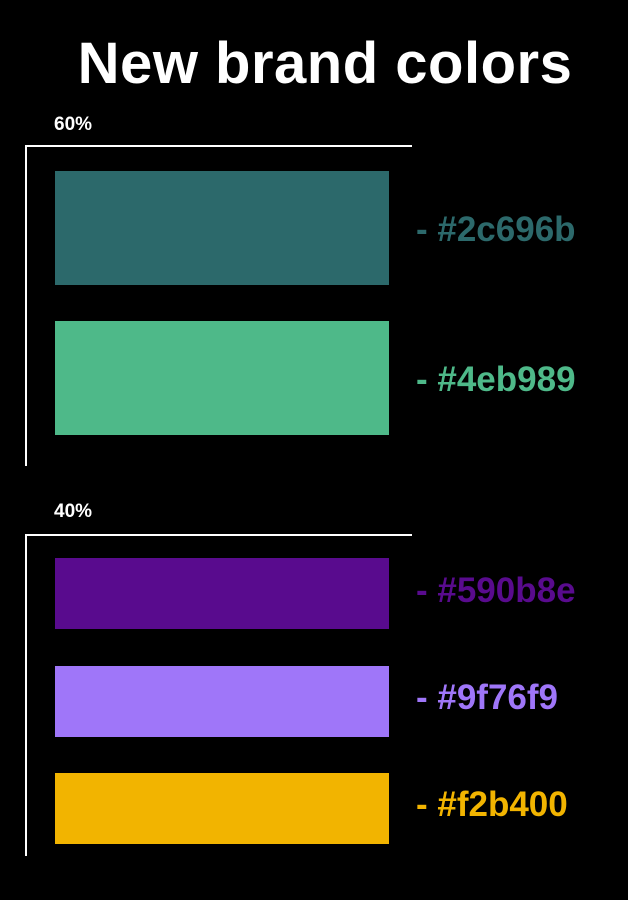 This screenshot has width=628, height=900. I want to click on group-label-40: 40%, so click(73, 511).